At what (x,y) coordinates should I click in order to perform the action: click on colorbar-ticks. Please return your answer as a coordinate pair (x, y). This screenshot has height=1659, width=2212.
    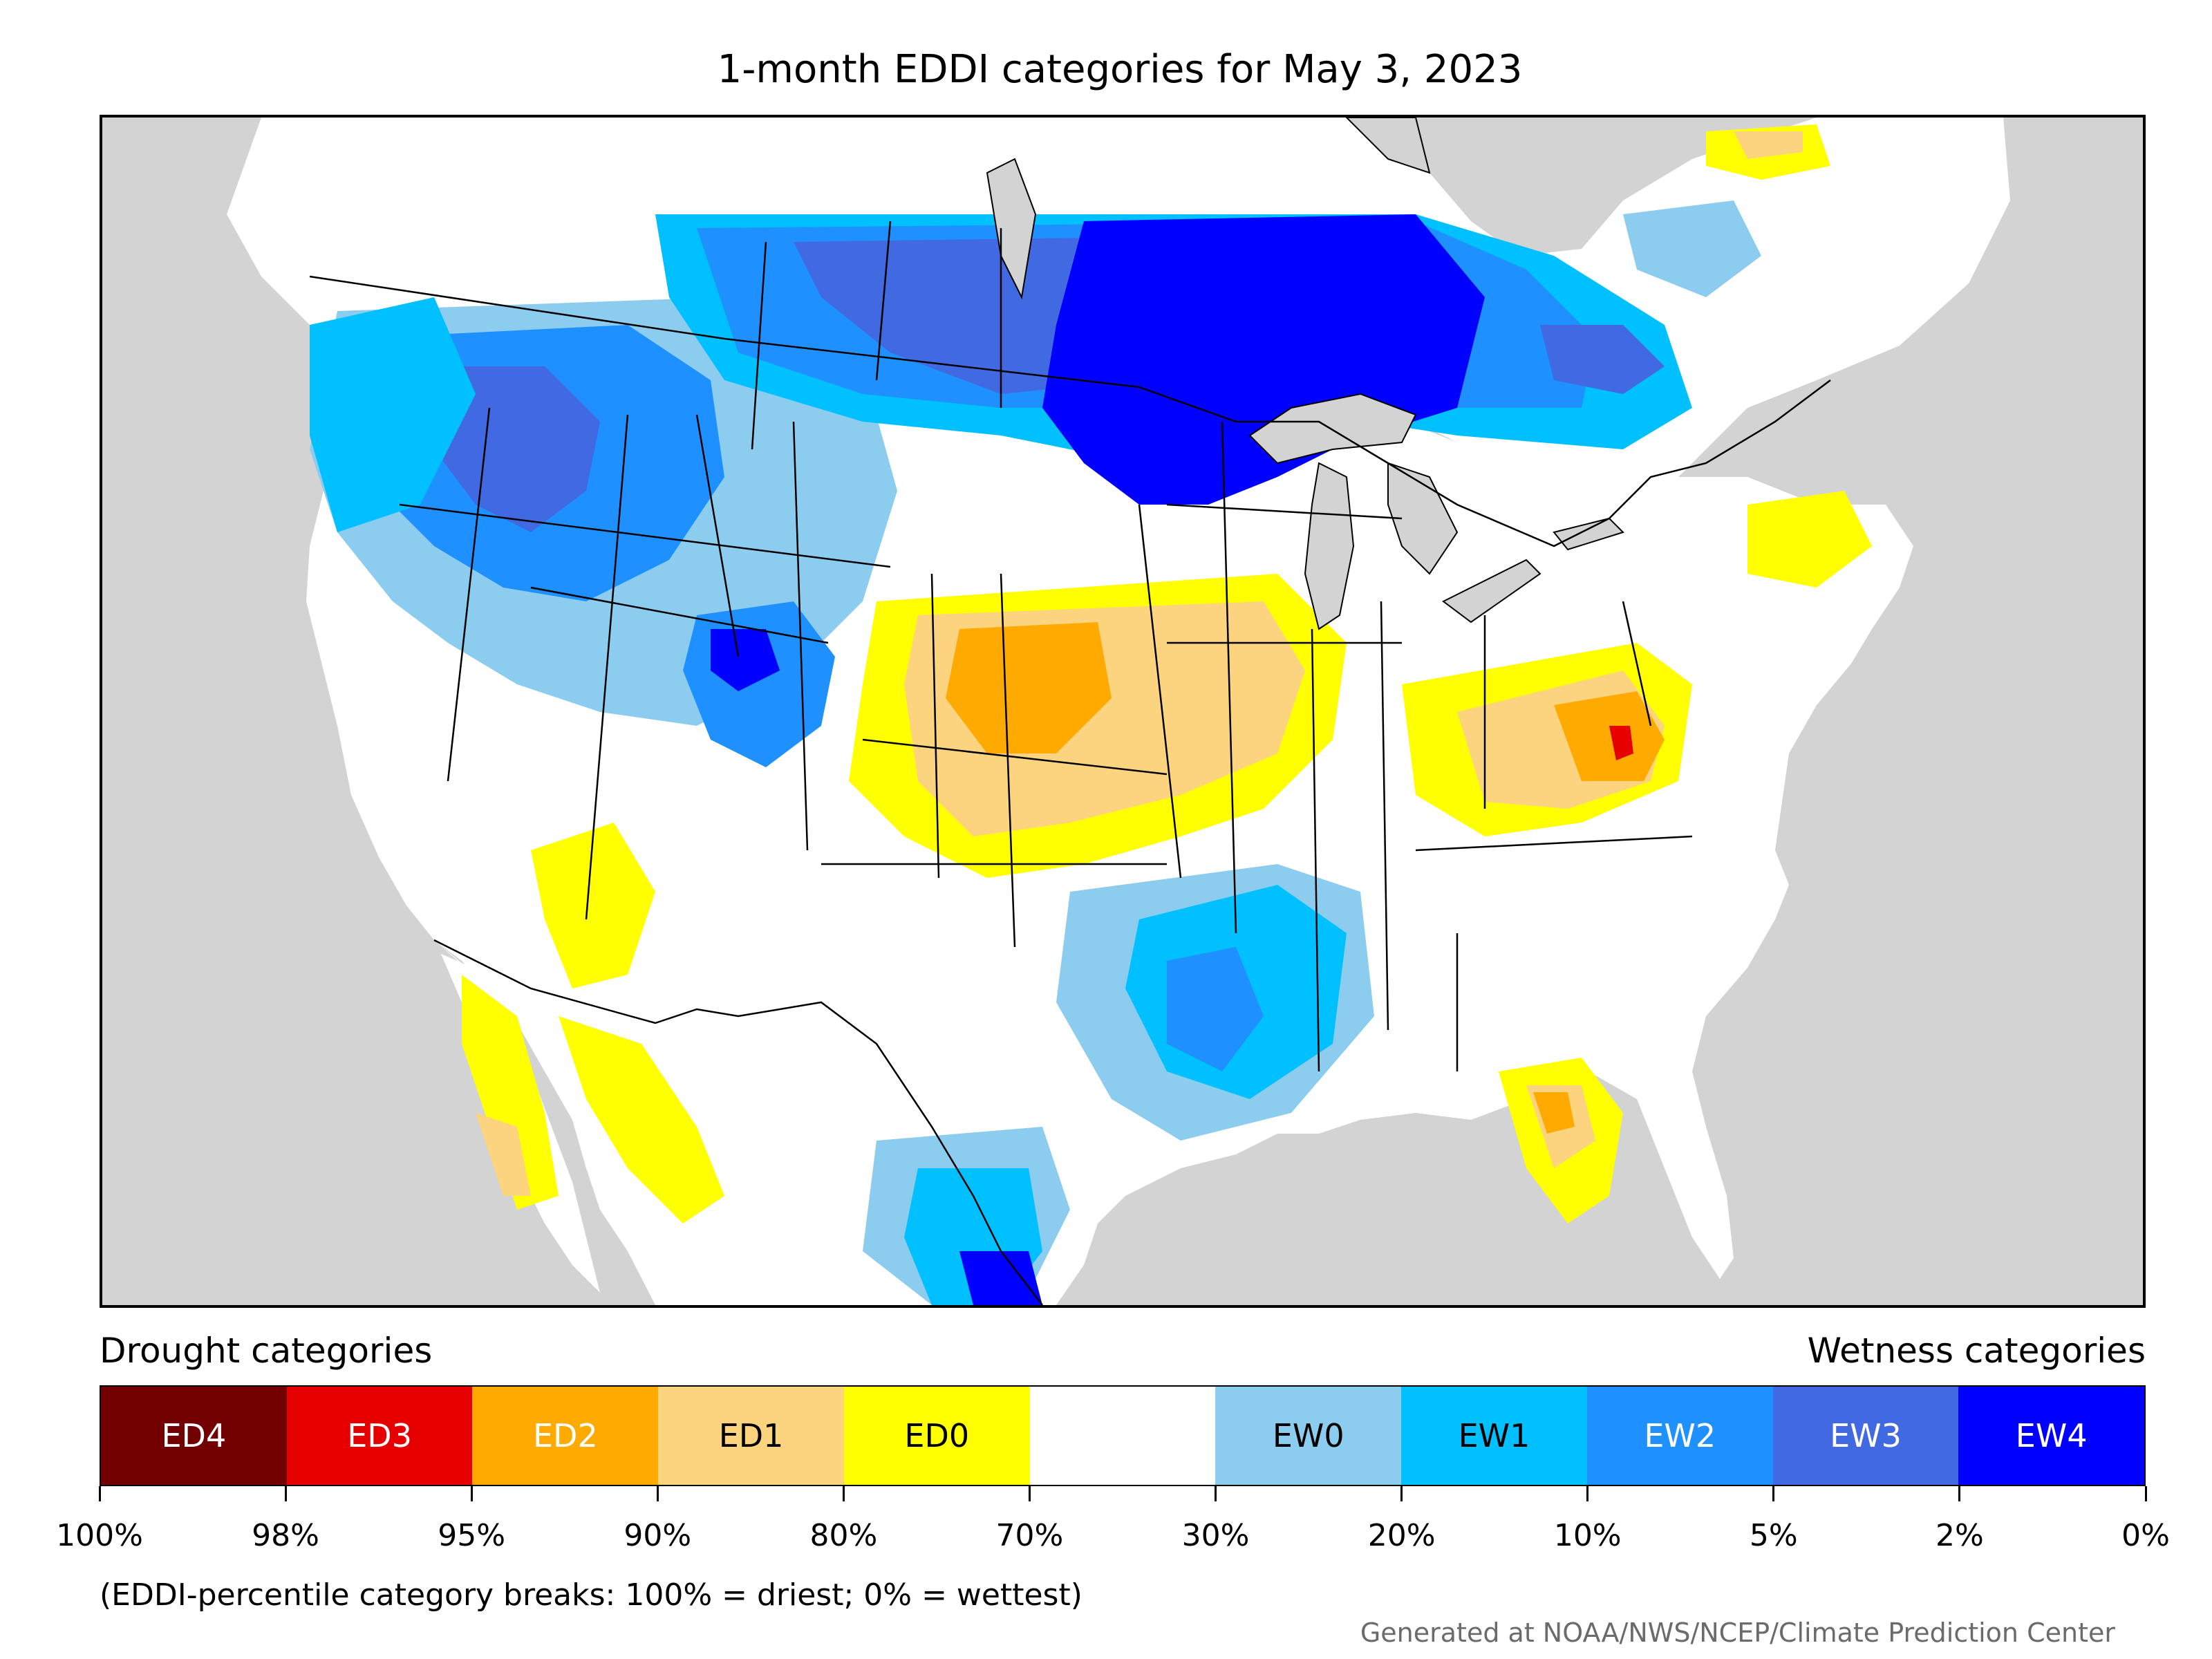
    Looking at the image, I should click on (1122, 1497).